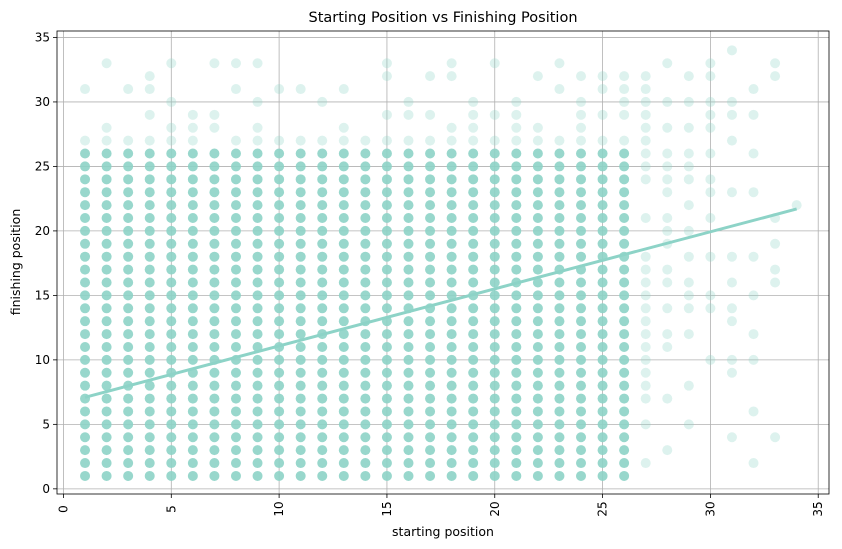  What do you see at coordinates (42, 37) in the screenshot?
I see `y-tick-label: 35` at bounding box center [42, 37].